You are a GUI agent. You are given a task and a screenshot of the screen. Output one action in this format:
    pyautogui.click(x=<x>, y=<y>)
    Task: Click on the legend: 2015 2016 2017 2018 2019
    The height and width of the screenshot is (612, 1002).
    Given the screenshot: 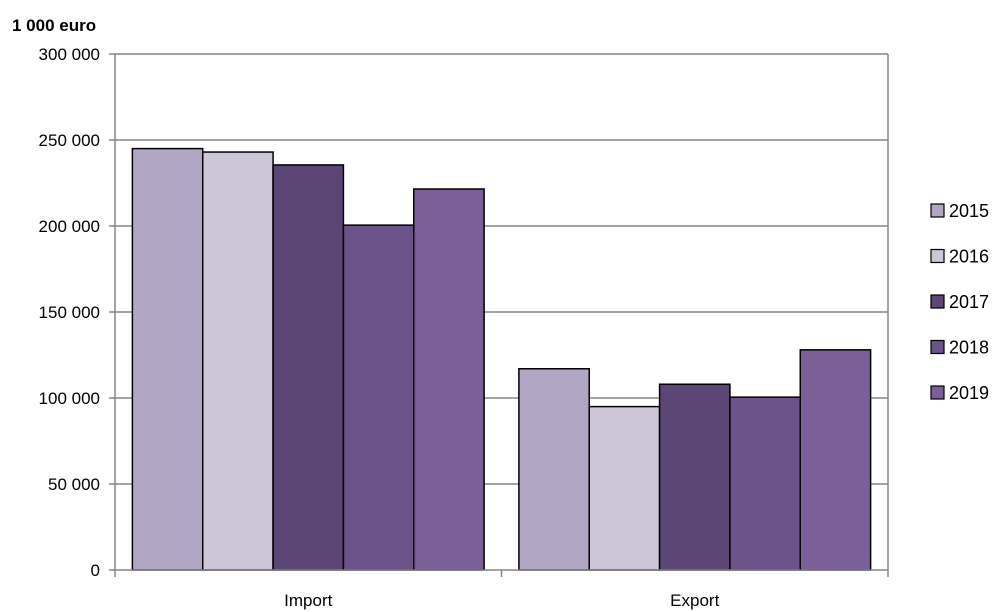 What is the action you would take?
    pyautogui.click(x=959, y=302)
    